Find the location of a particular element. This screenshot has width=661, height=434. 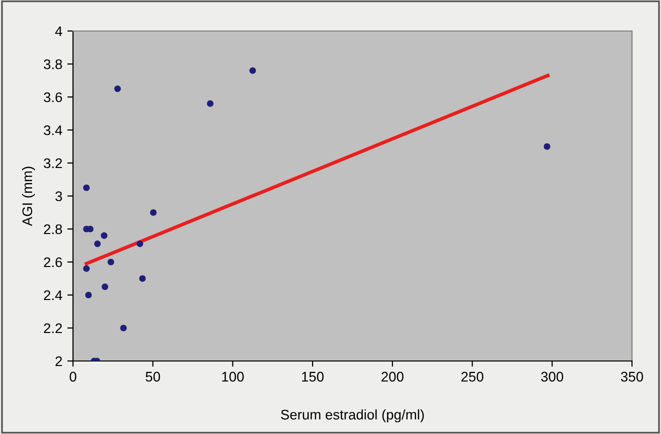

y-axis-title: AGI (mm) is located at coordinates (28, 196).